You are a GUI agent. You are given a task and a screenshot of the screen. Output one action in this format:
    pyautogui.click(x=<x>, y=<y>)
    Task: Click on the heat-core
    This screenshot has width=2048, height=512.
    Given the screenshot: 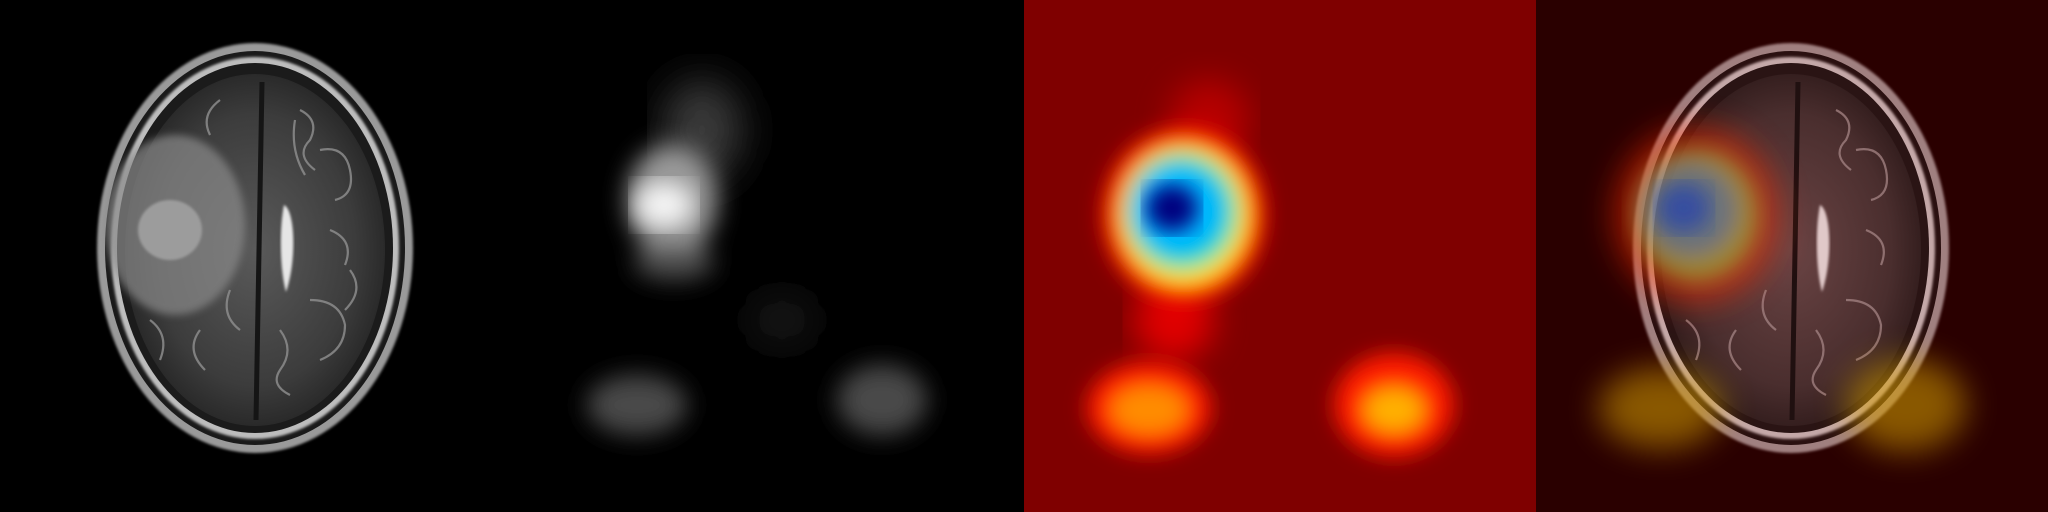 What is the action you would take?
    pyautogui.click(x=1172, y=208)
    